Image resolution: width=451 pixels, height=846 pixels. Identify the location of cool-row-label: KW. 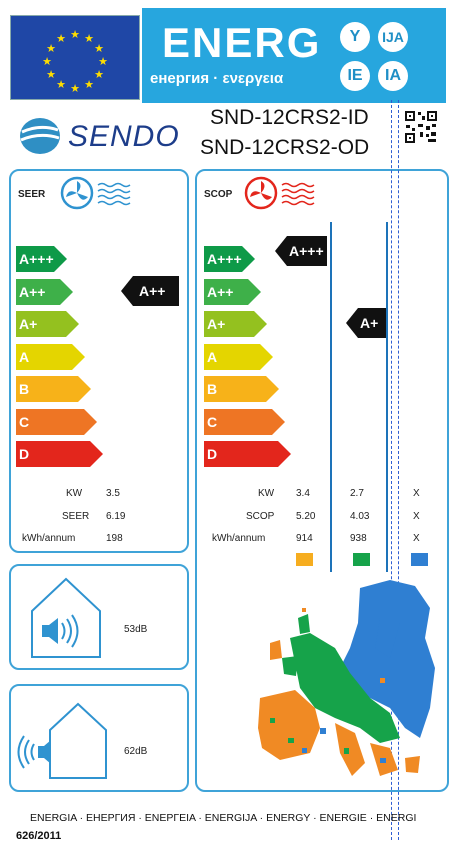
(74, 493).